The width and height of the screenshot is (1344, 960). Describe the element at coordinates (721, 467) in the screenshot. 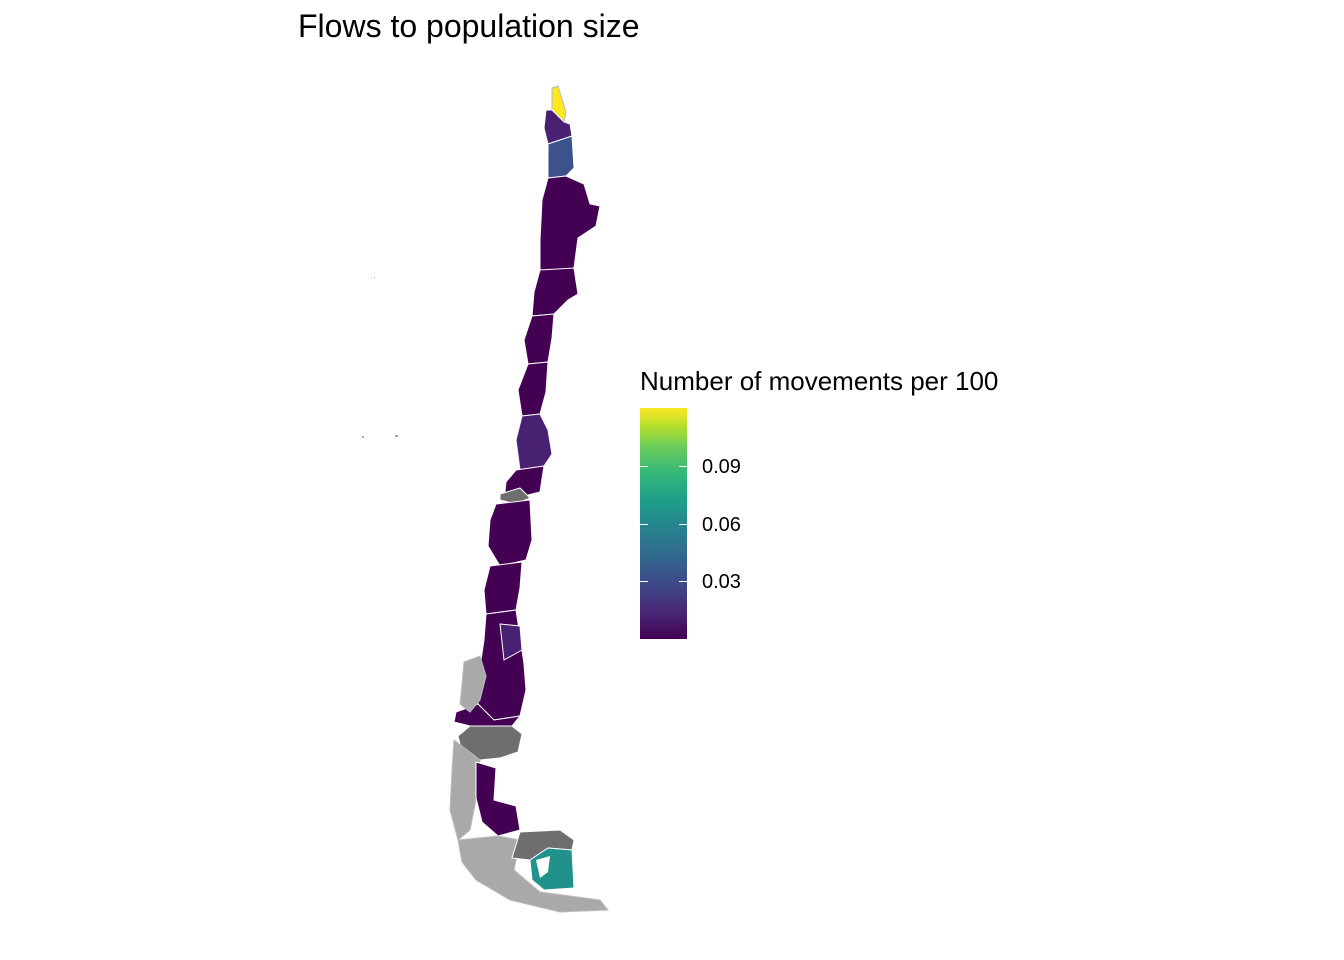

I see `legend-label: 0.09` at that location.